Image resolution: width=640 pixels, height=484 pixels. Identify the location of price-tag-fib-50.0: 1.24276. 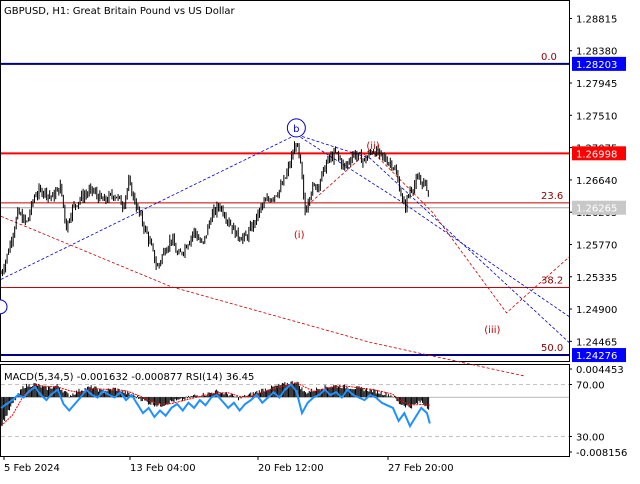
(596, 356).